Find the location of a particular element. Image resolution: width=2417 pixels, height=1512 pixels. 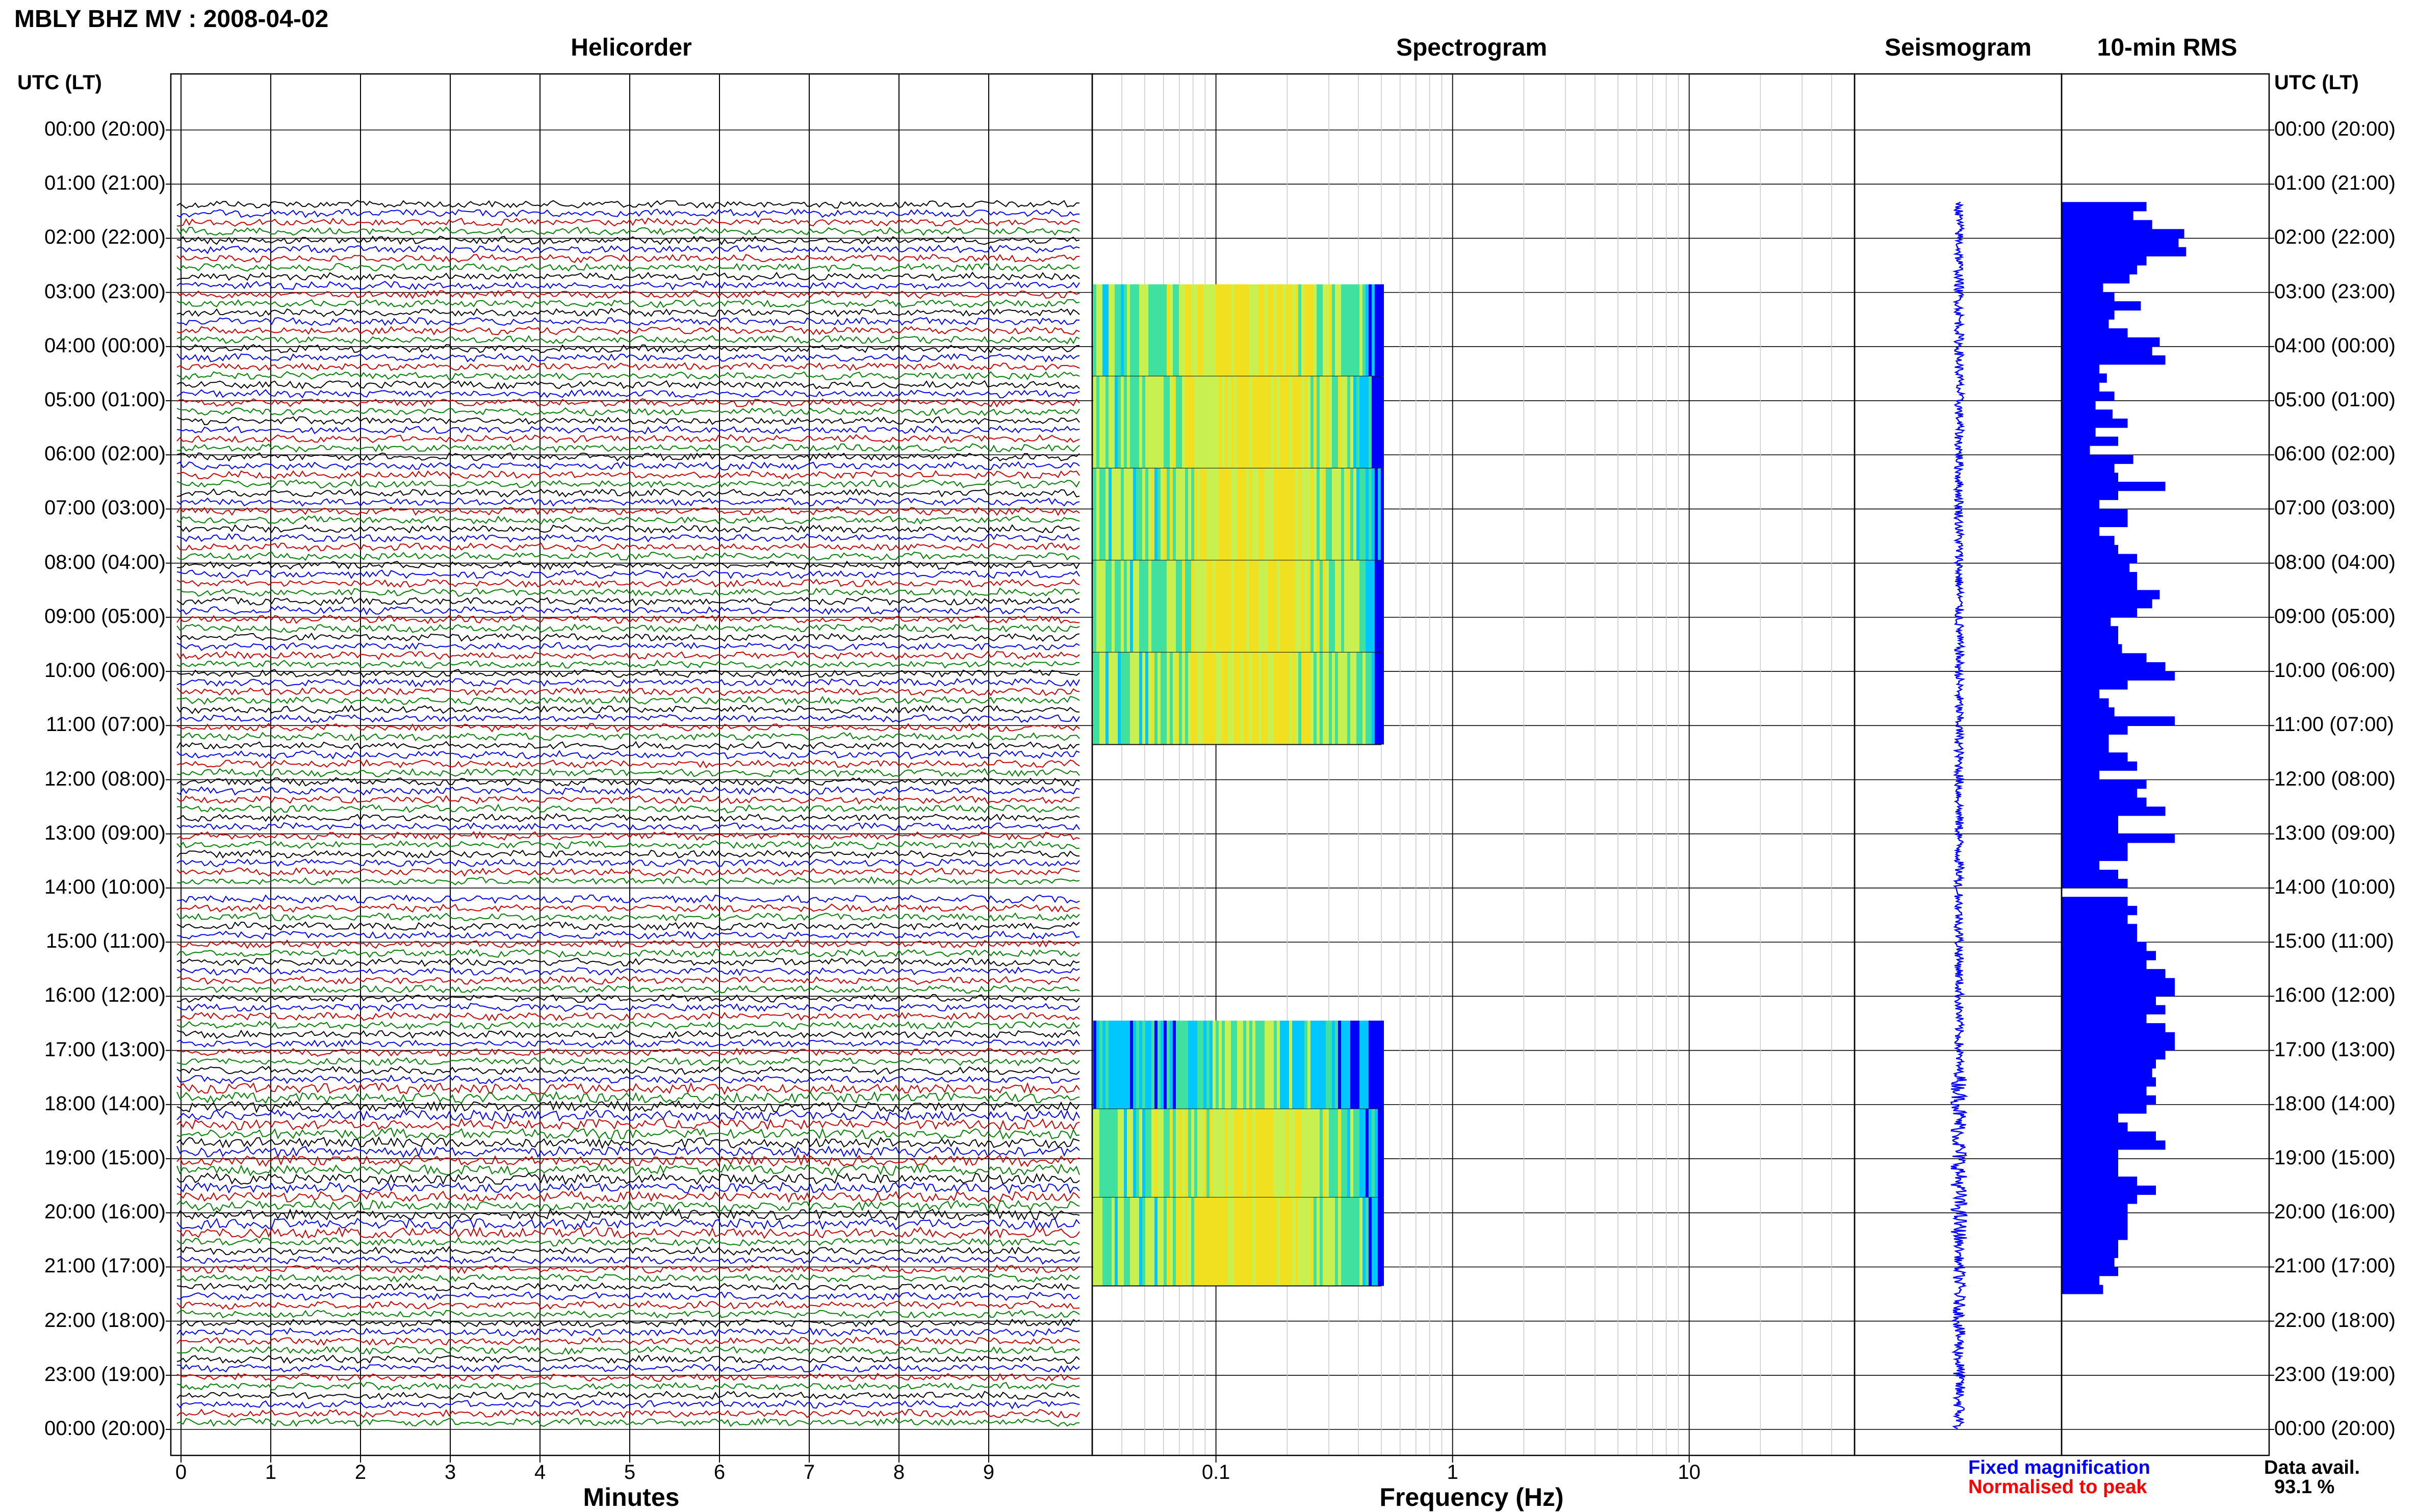

legend-normalised-to-peak: Normalised to peak is located at coordinates (2057, 1487).